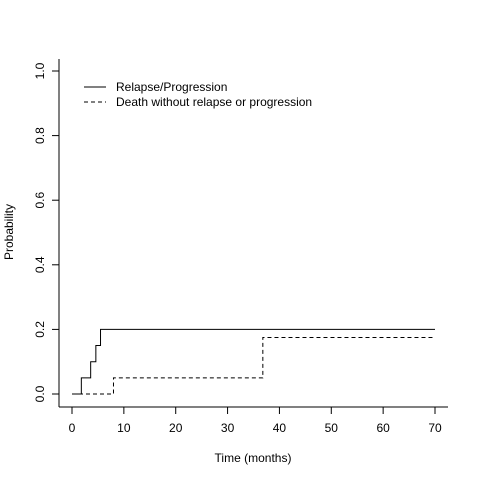 The width and height of the screenshot is (480, 480). What do you see at coordinates (280, 428) in the screenshot?
I see `x-tick-label: 40` at bounding box center [280, 428].